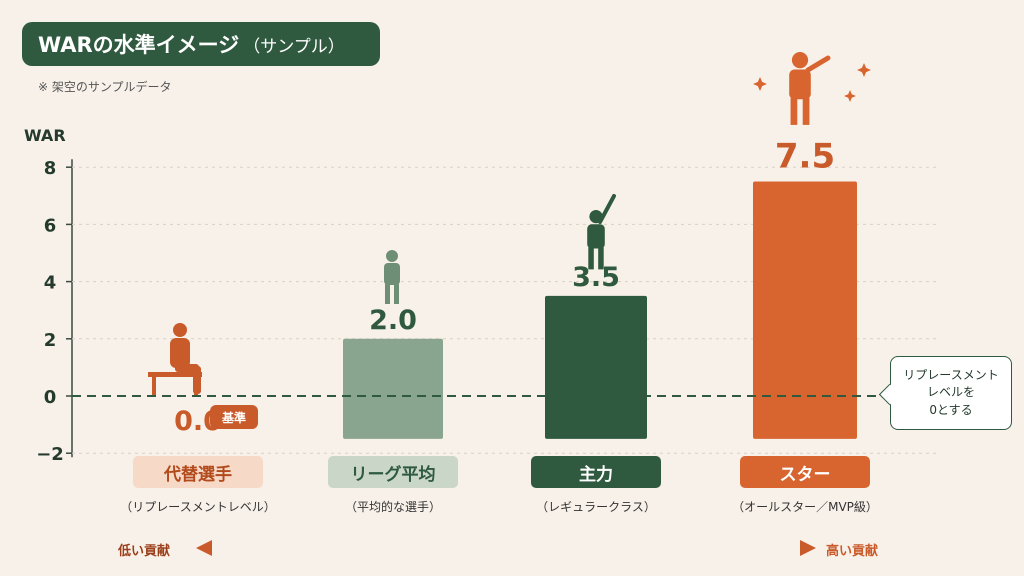  I want to click on category-sublabel: （レギュラークラス）, so click(596, 507).